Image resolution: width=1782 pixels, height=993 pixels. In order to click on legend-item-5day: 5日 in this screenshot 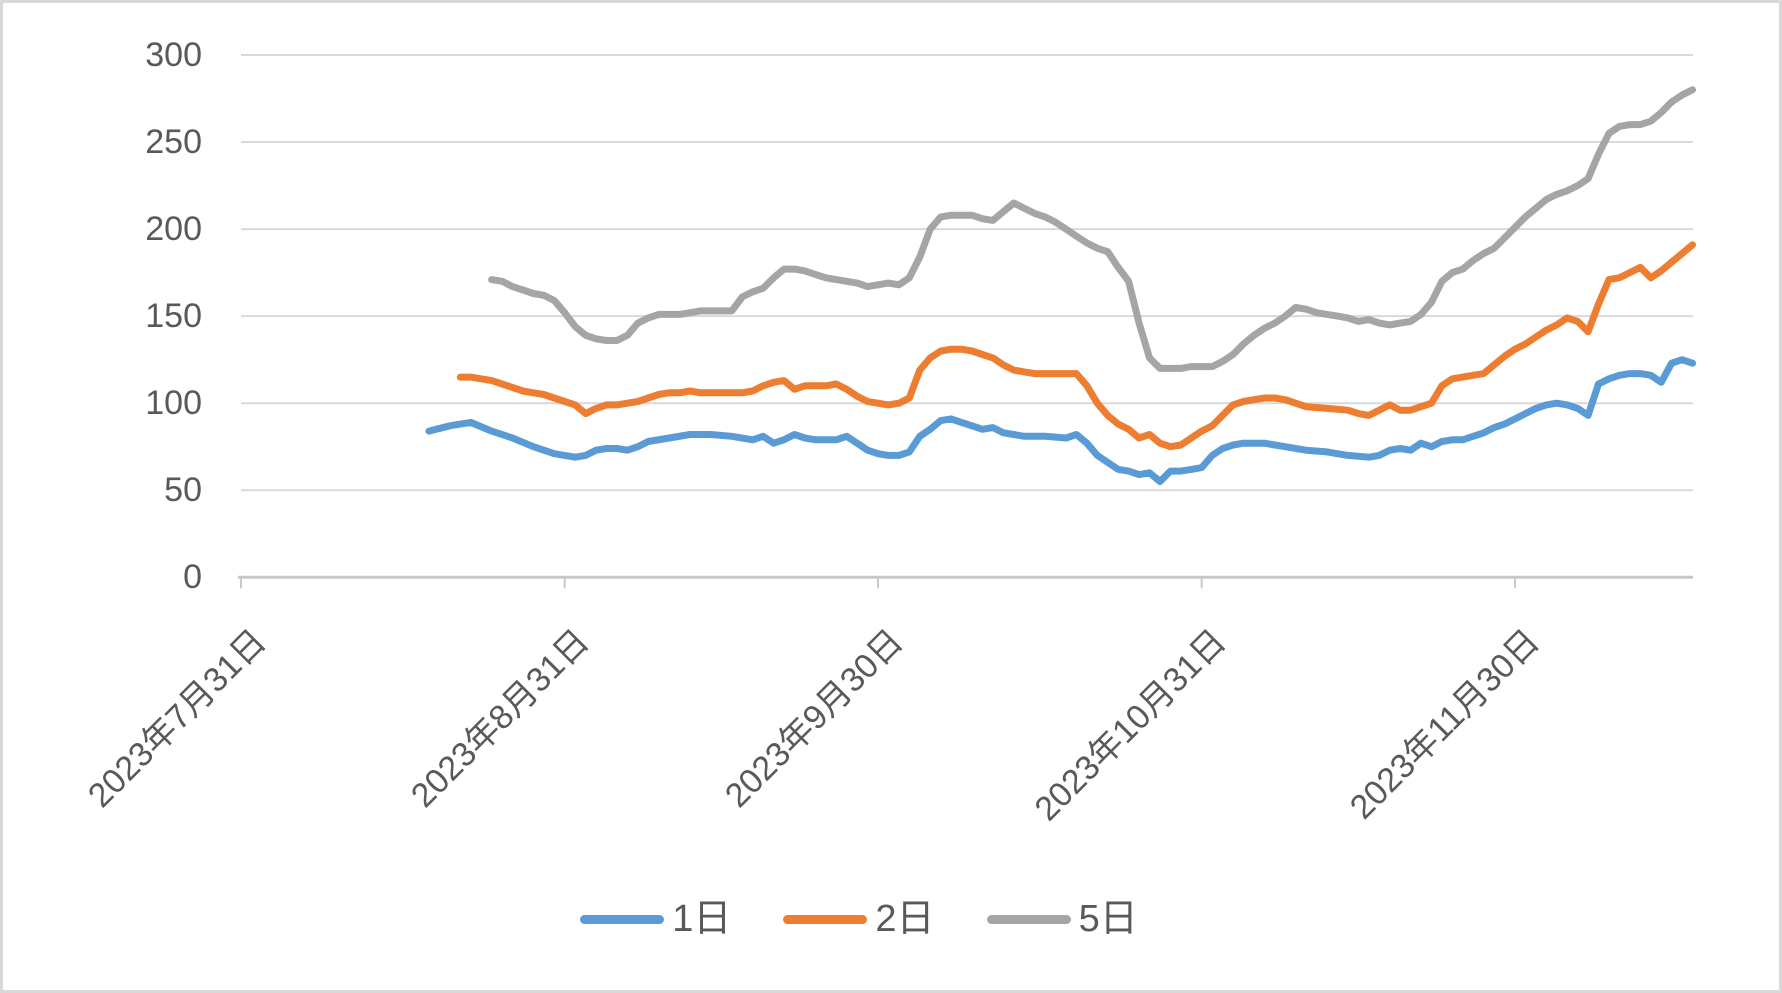, I will do `click(1062, 919)`.